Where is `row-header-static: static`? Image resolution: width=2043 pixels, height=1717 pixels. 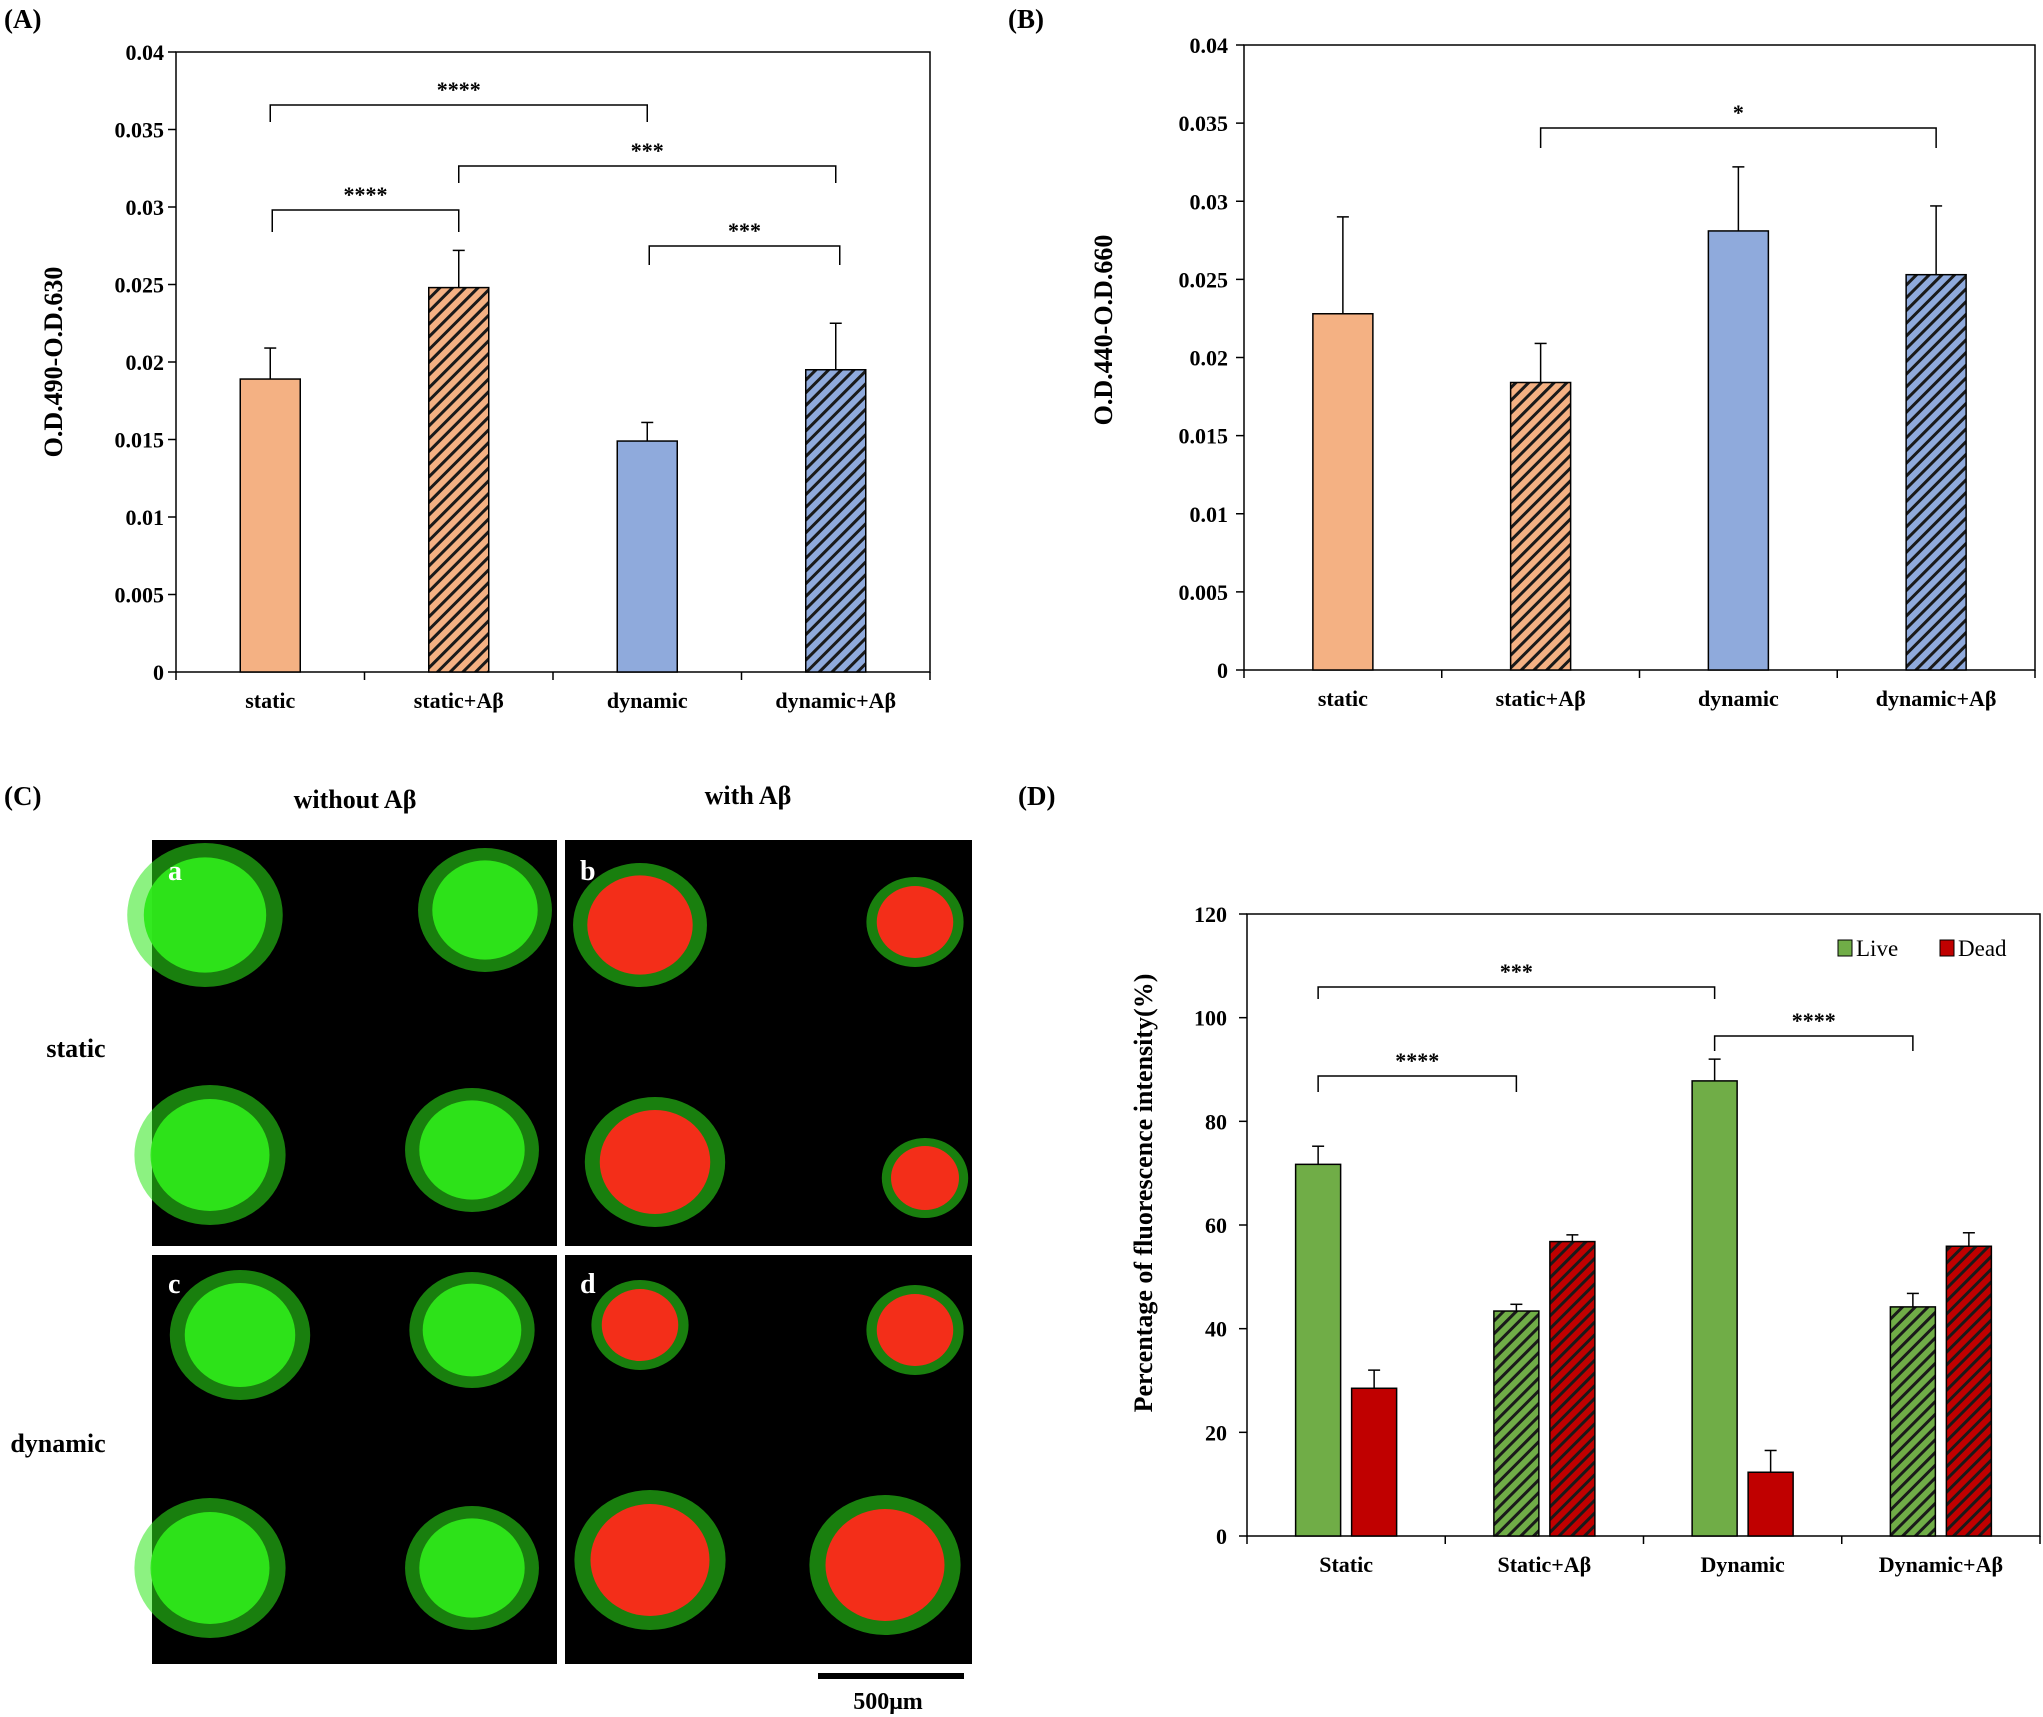
row-header-static: static is located at coordinates (75, 1048).